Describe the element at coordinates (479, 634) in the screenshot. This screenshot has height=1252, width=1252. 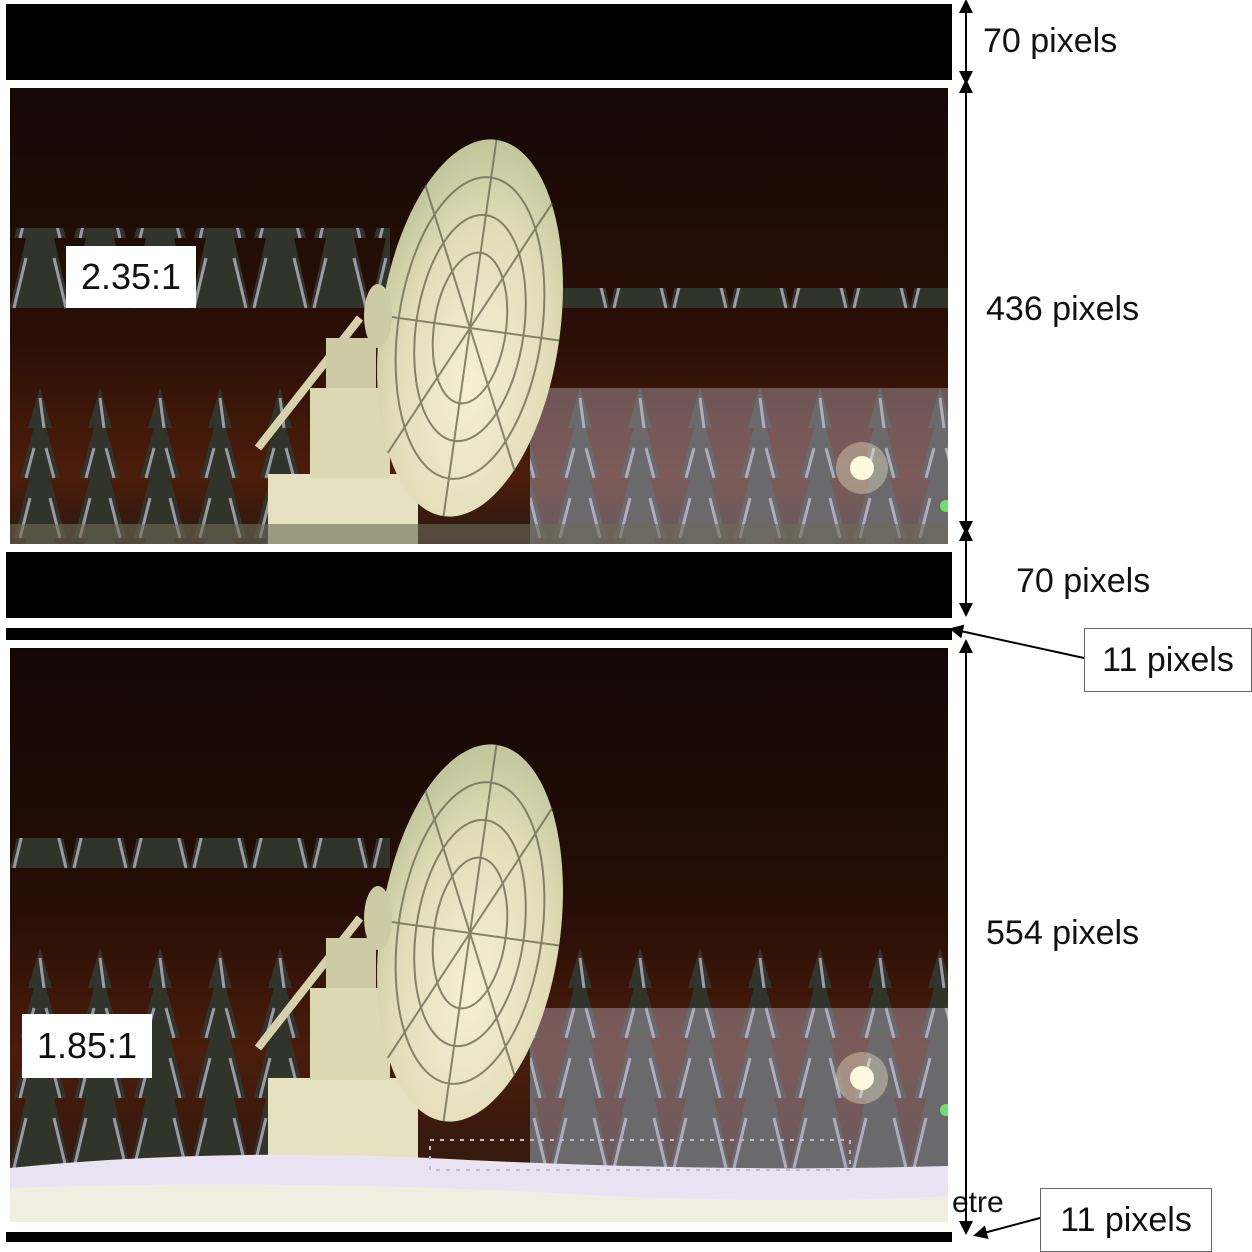
I see `gap-bar-top` at that location.